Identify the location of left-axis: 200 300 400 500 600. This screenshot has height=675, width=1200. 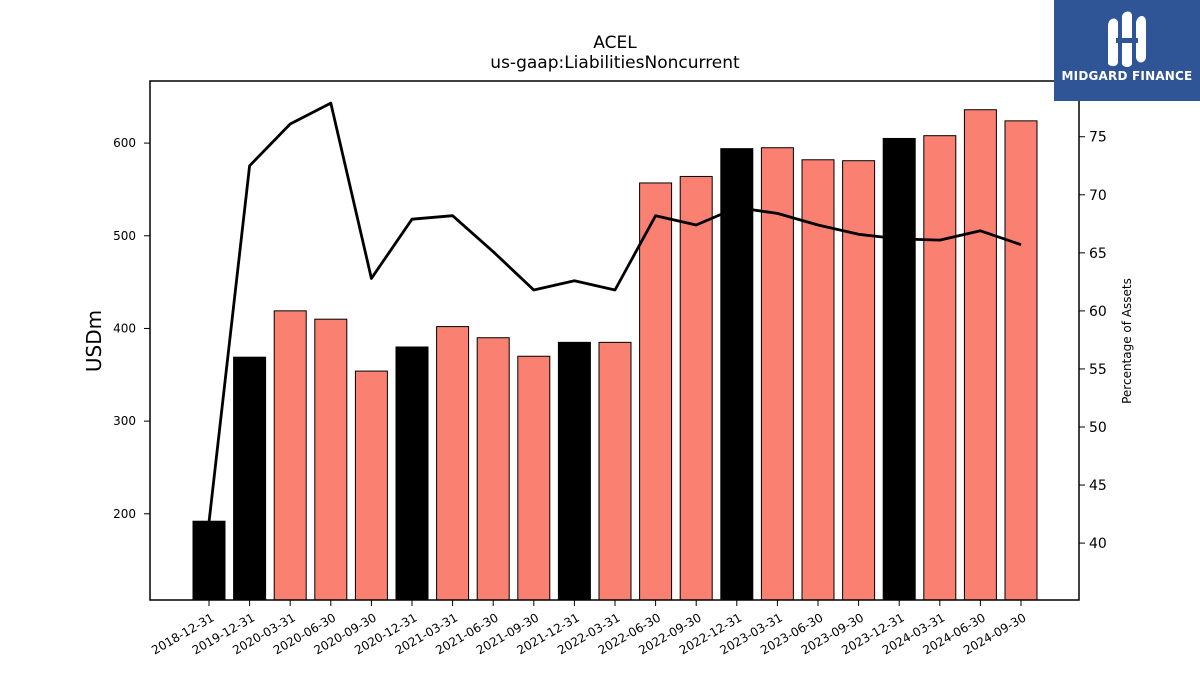
(131, 328).